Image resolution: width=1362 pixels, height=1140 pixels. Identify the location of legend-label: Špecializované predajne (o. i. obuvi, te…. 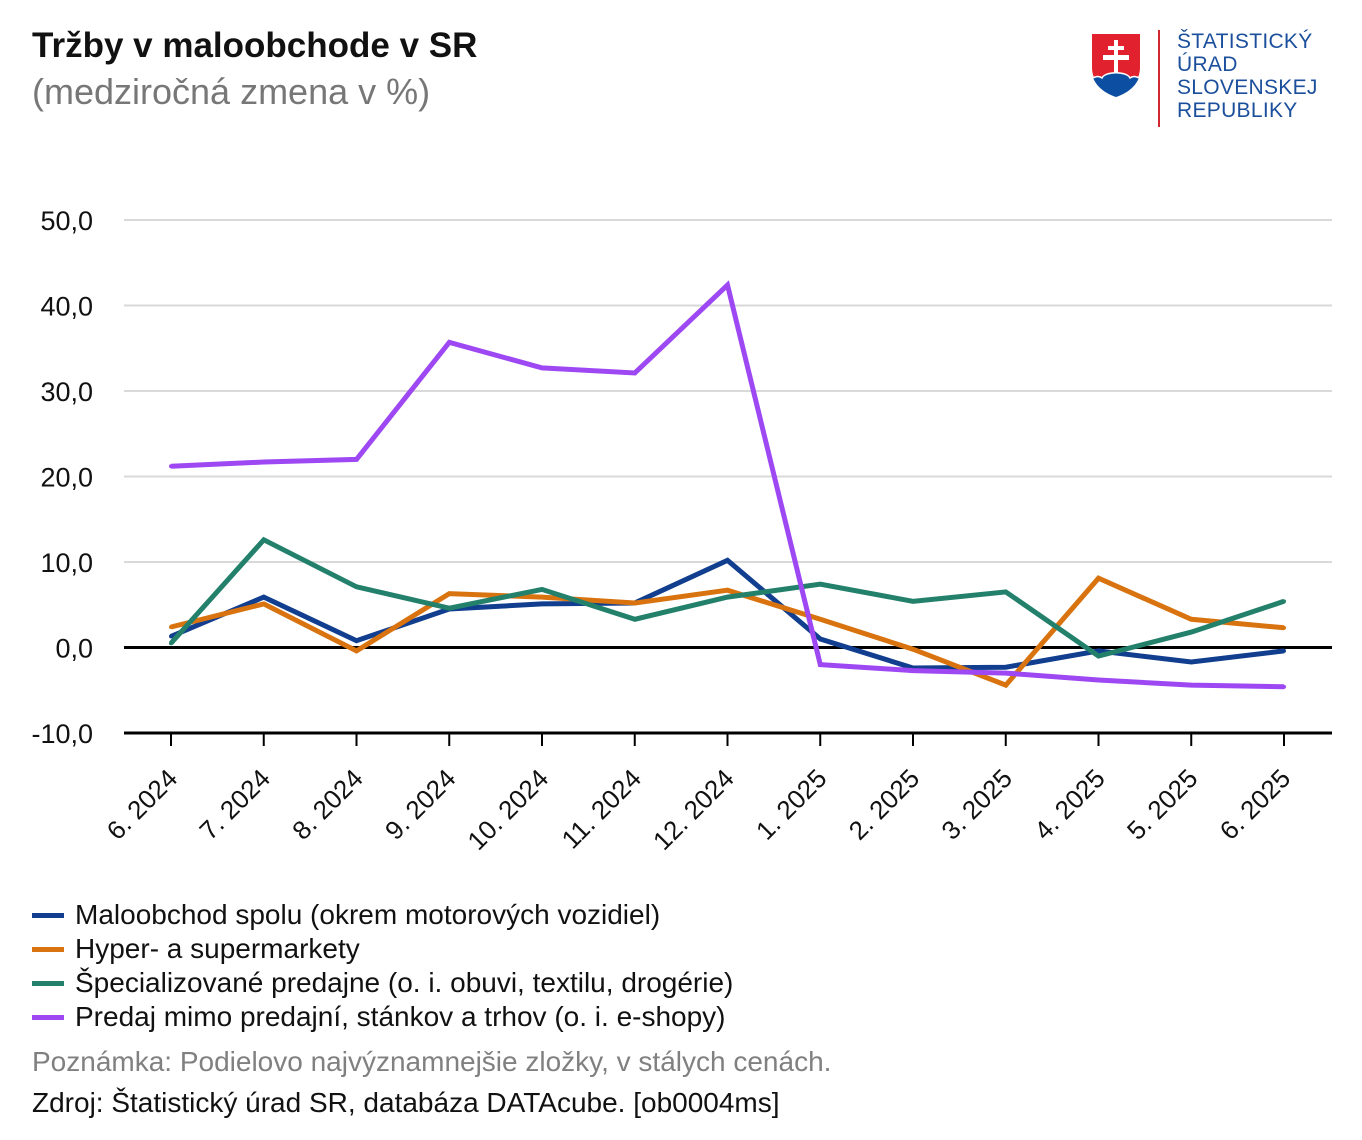
(404, 982).